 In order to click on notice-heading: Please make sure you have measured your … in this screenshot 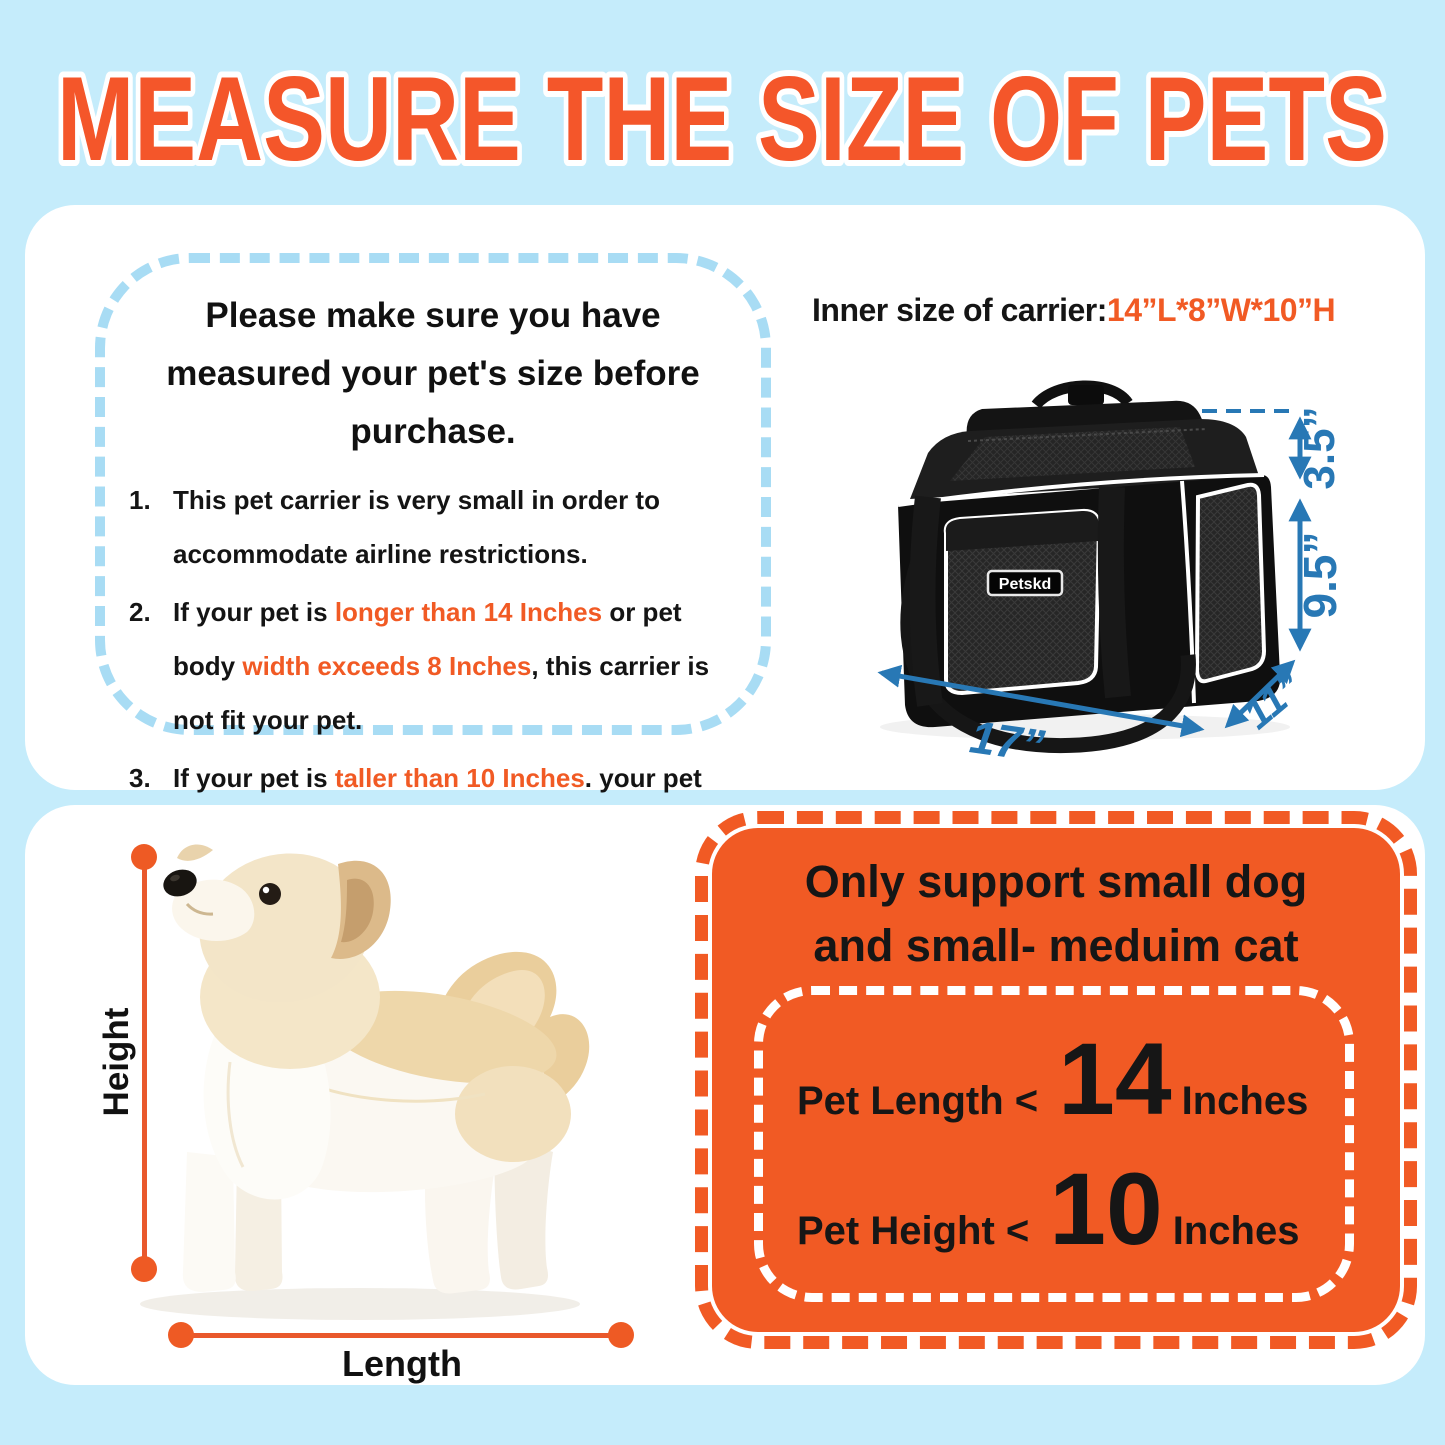, I will do `click(433, 373)`.